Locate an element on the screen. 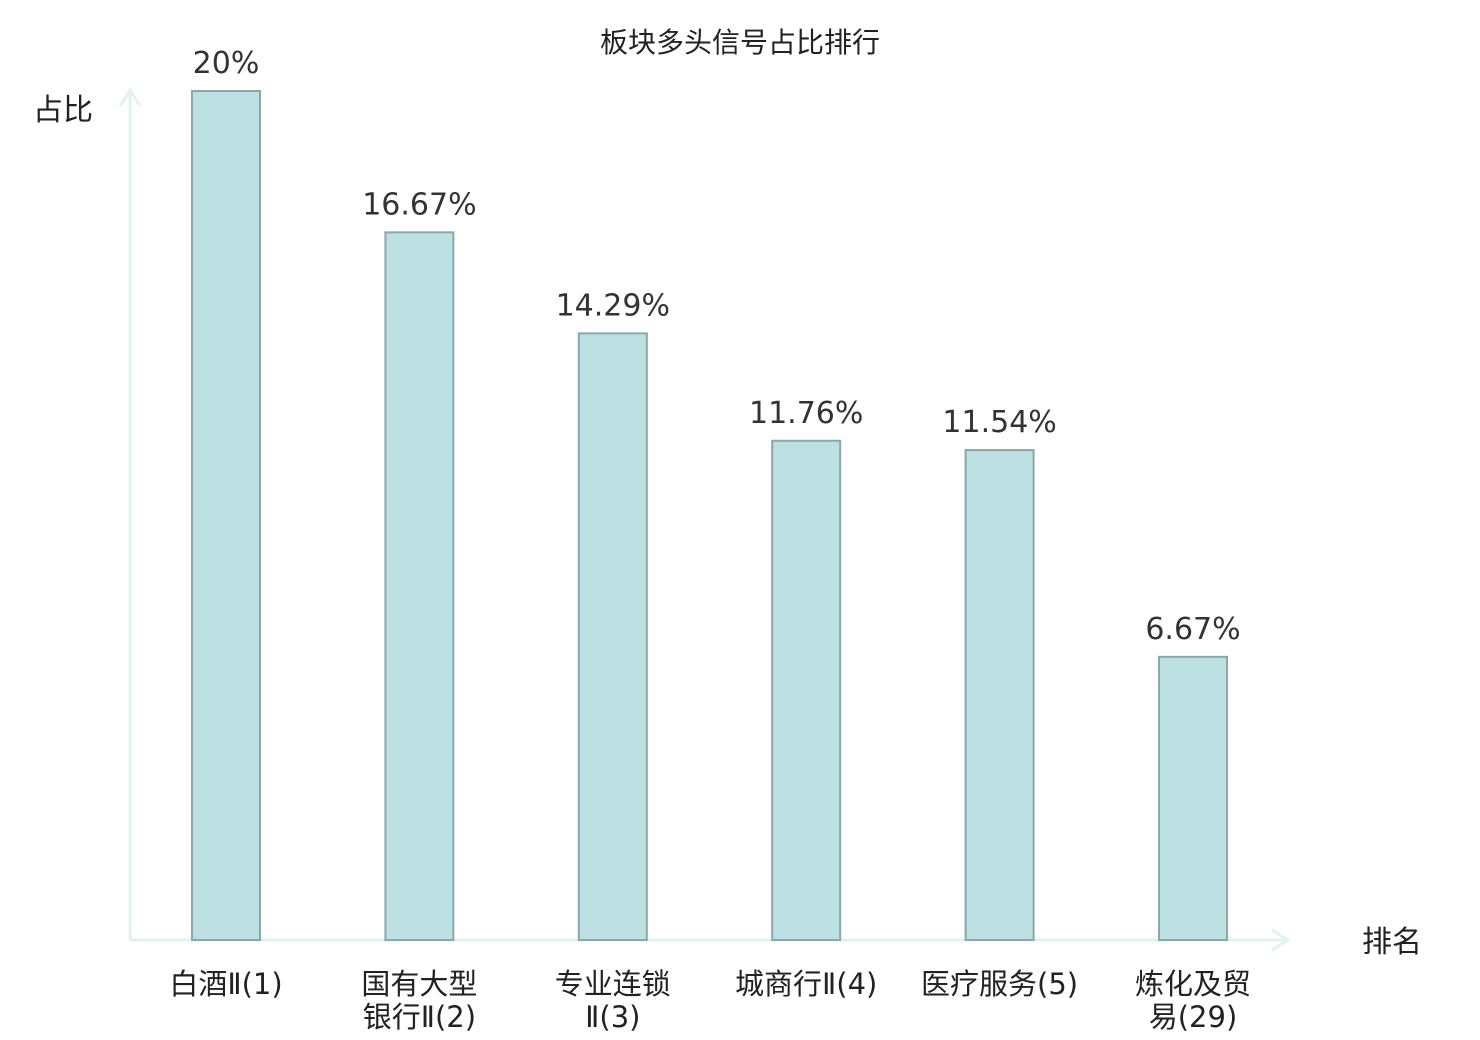  category-label-4: 城商行Ⅱ(4) is located at coordinates (806, 984).